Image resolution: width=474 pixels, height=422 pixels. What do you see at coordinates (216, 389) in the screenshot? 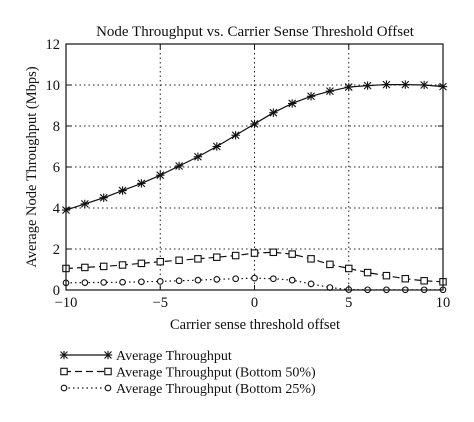
I see `legend-label: Average Throughput (Bottom 25%)` at bounding box center [216, 389].